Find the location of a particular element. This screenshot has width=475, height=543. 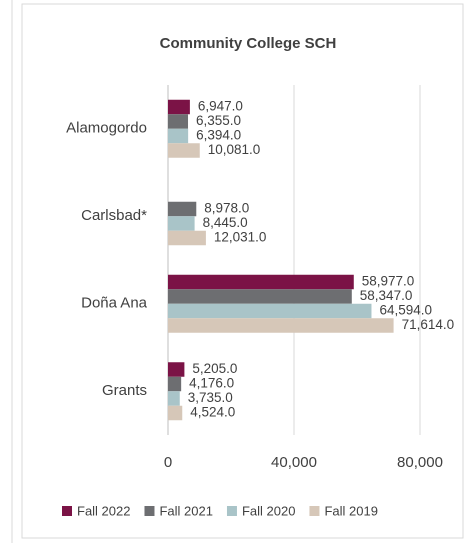

y-tick-label: Grants is located at coordinates (124, 390).